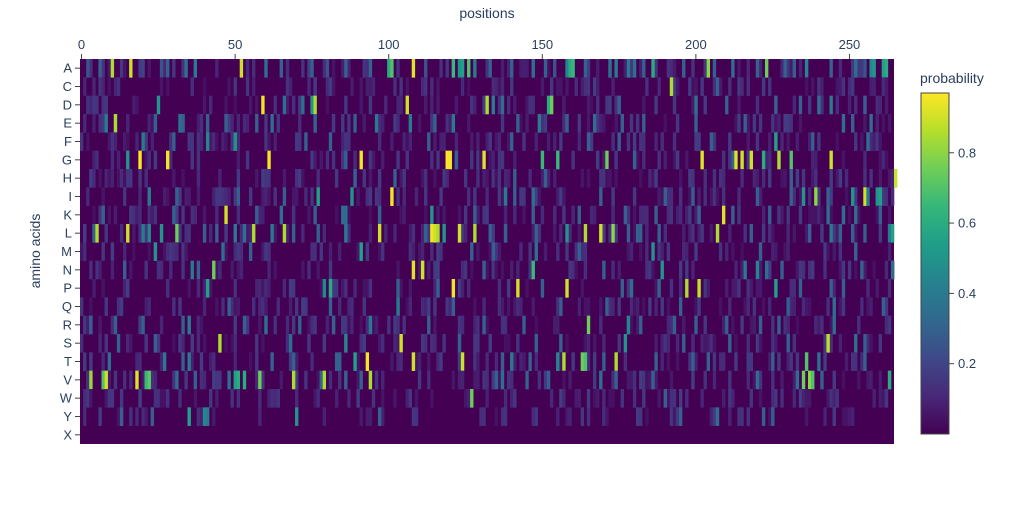  What do you see at coordinates (67, 104) in the screenshot?
I see `y-tick-label: D` at bounding box center [67, 104].